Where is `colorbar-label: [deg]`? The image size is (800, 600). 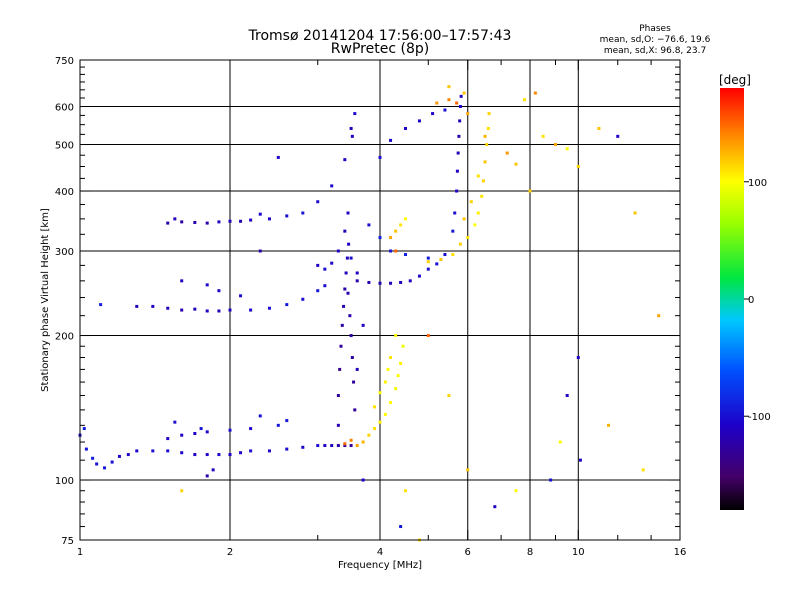
colorbar-label: [deg] is located at coordinates (735, 80).